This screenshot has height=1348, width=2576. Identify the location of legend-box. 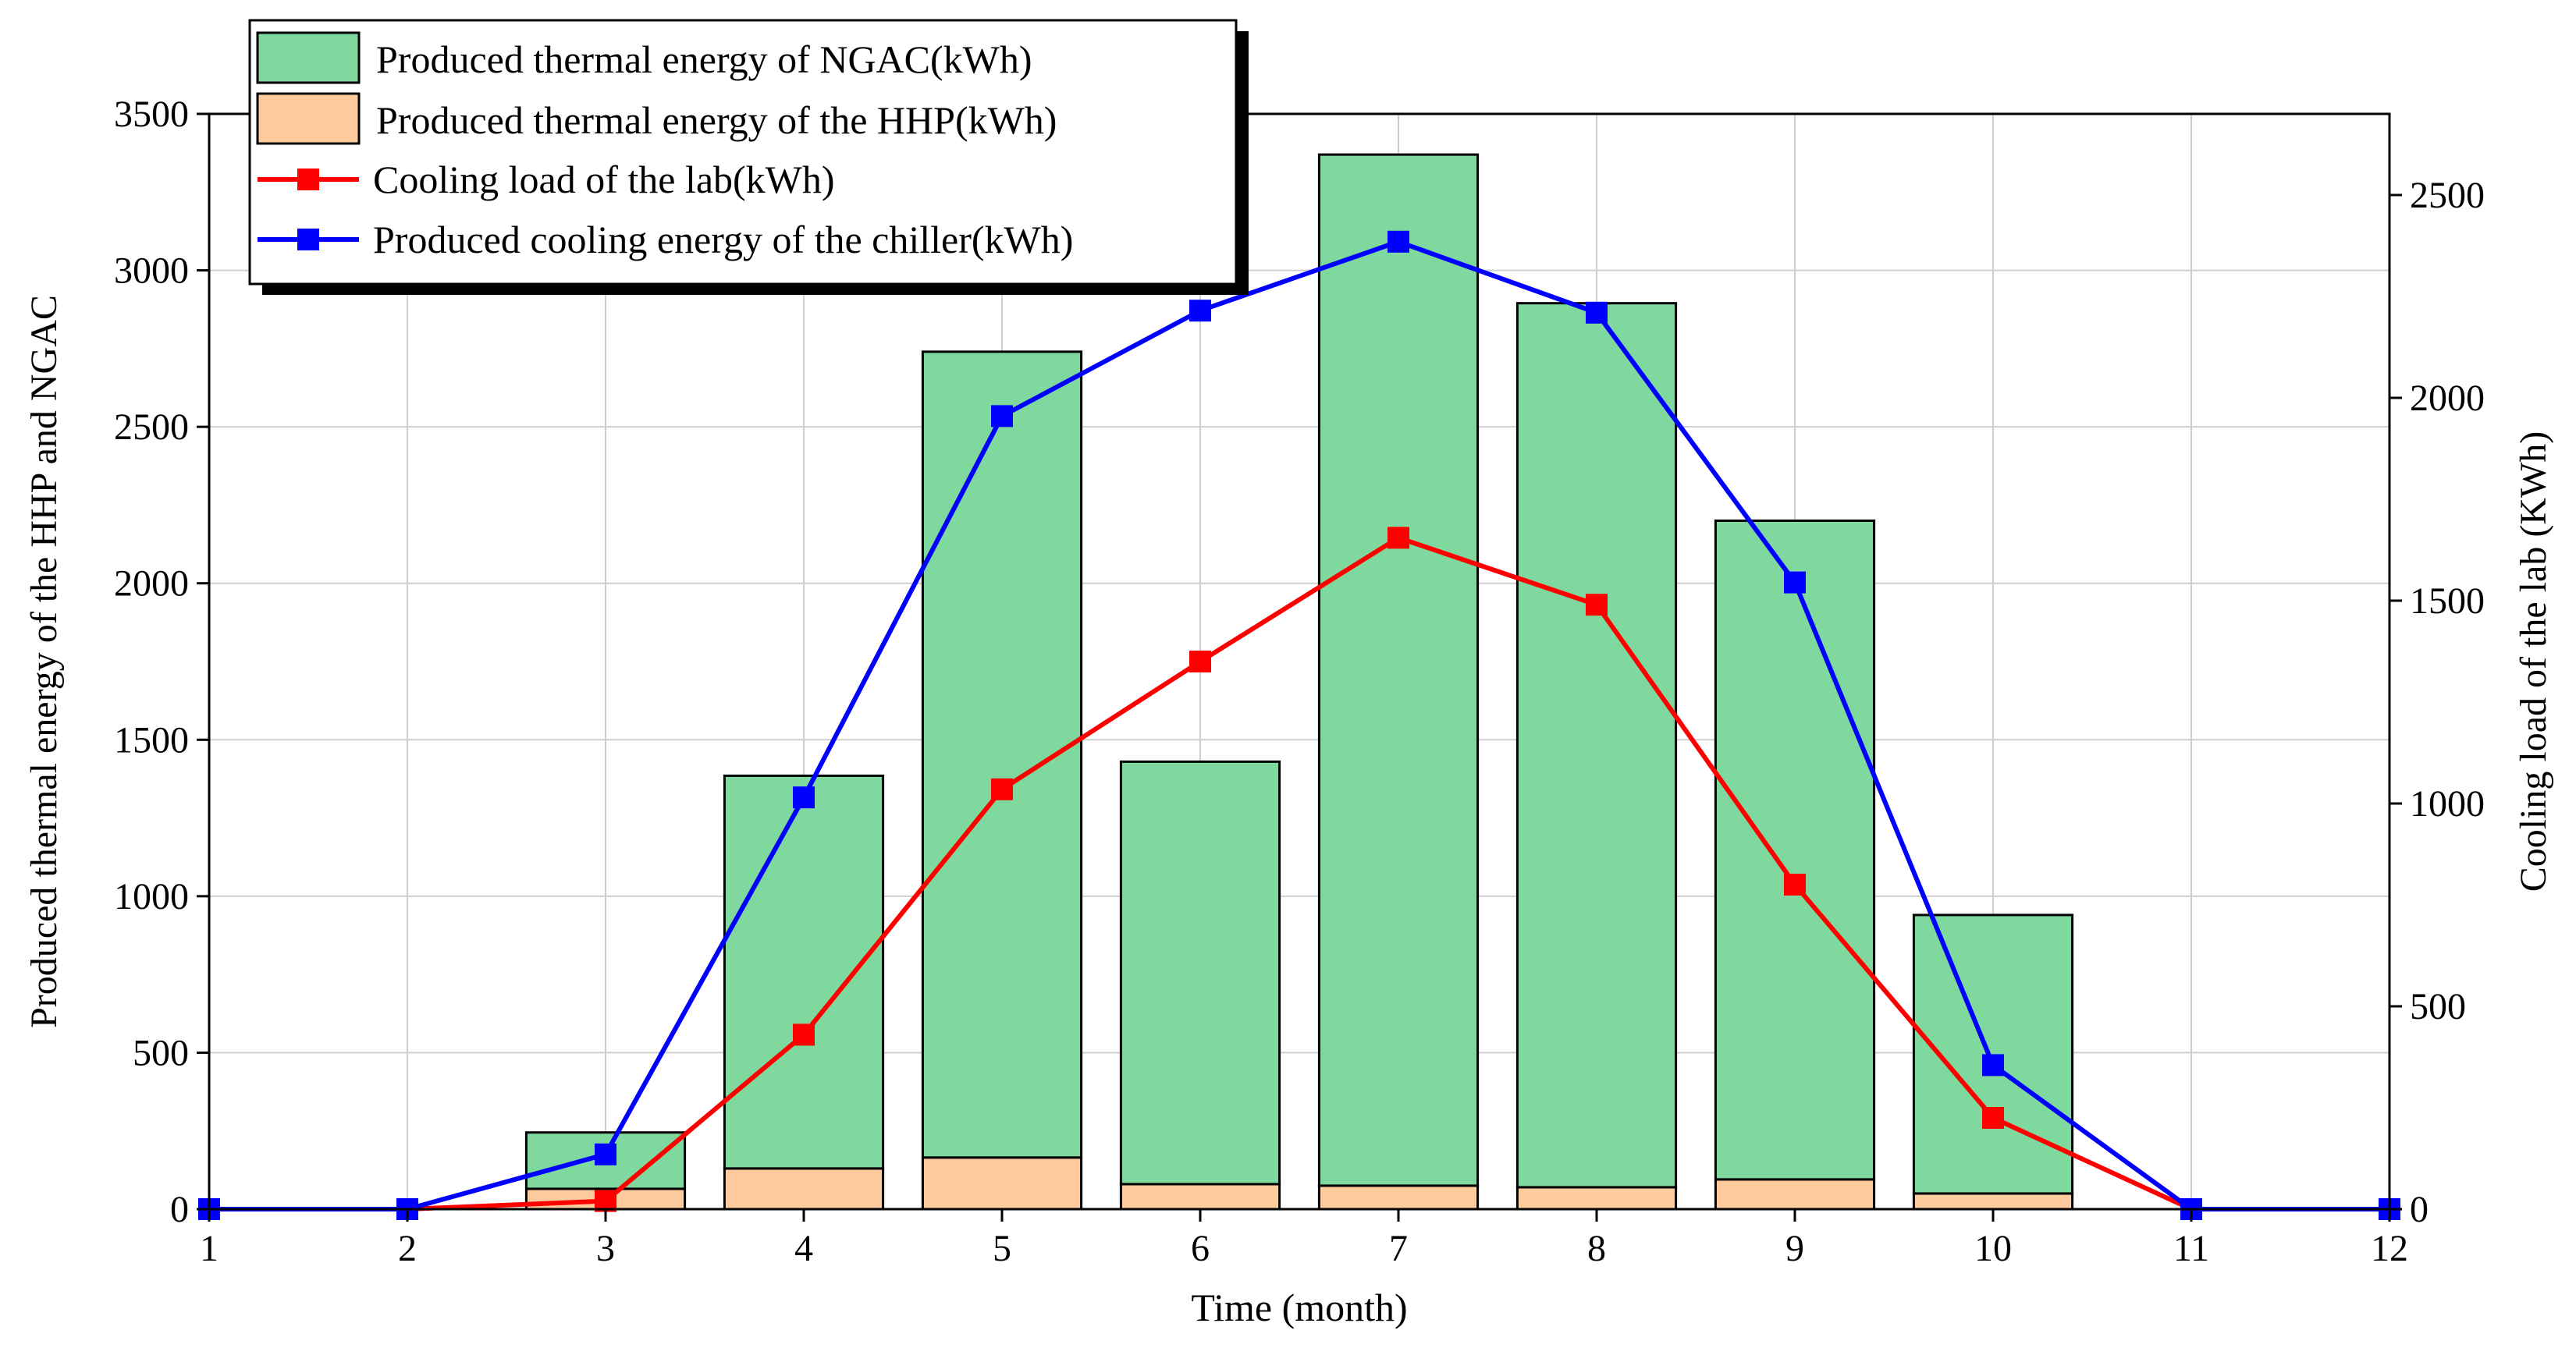
(743, 152).